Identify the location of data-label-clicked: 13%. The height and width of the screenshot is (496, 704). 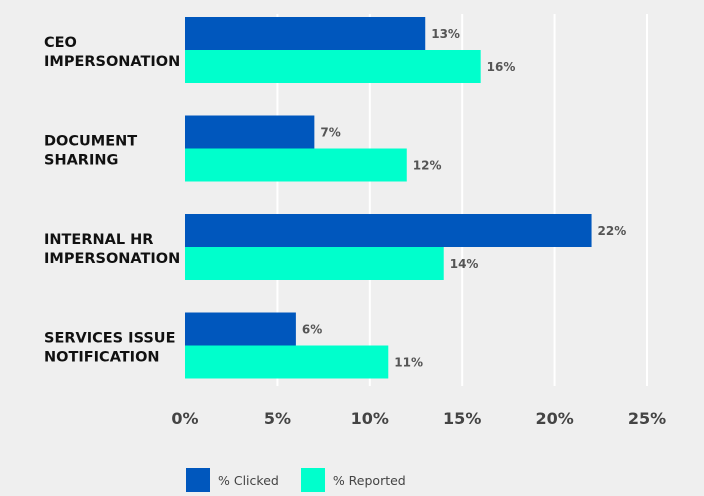
(445, 34).